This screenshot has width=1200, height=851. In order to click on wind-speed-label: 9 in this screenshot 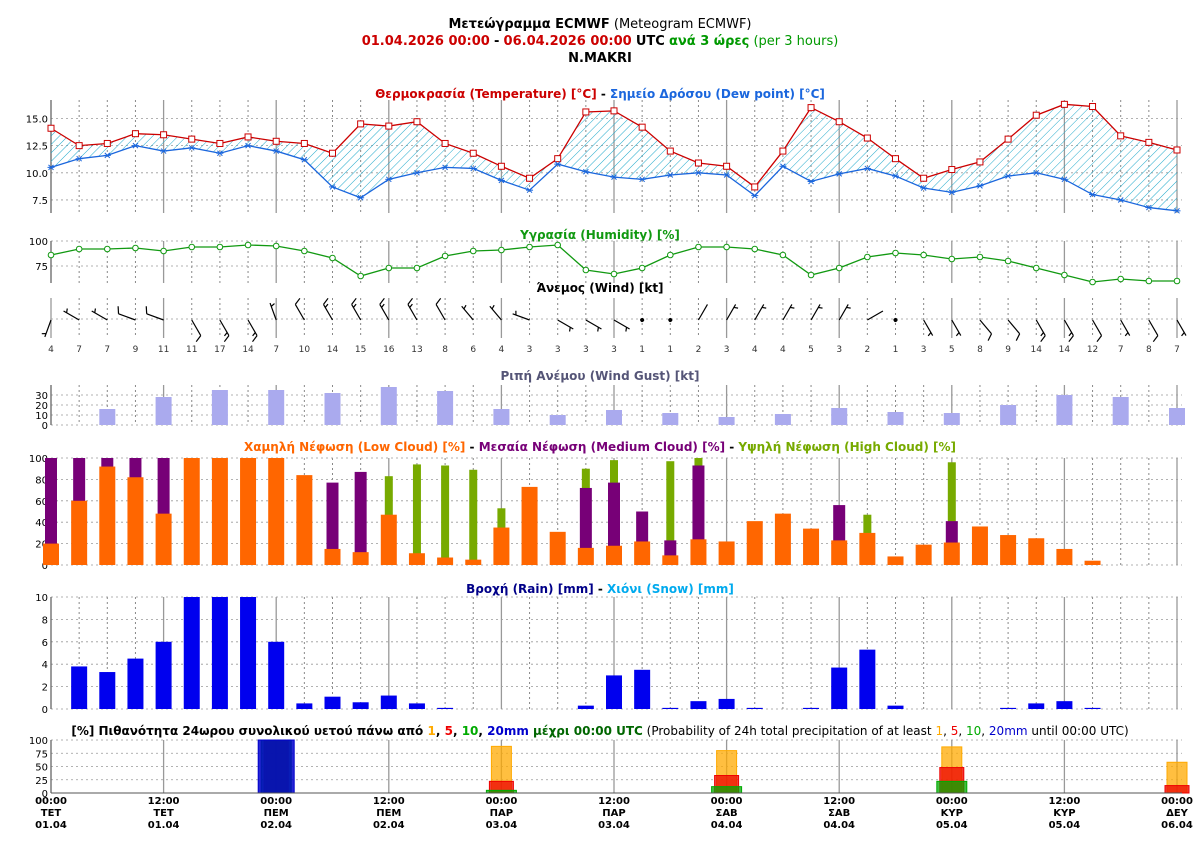, I will do `click(1008, 350)`.